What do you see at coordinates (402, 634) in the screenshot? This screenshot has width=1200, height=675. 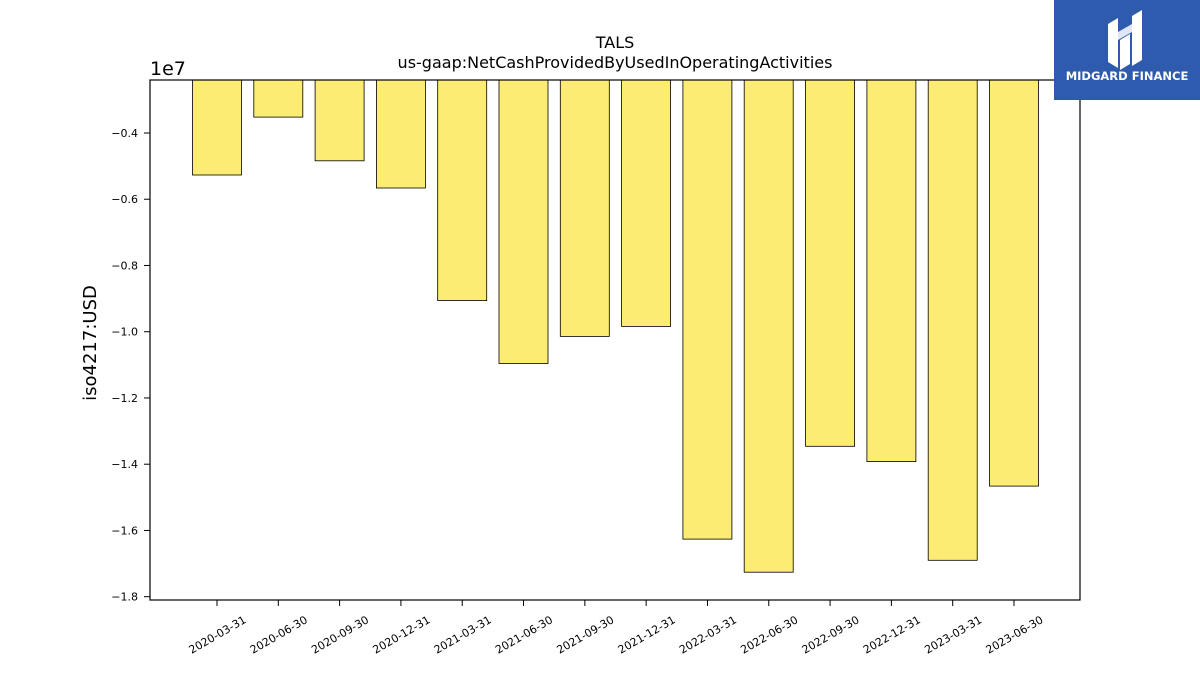 I see `x-tick-label: 2020-12-31` at bounding box center [402, 634].